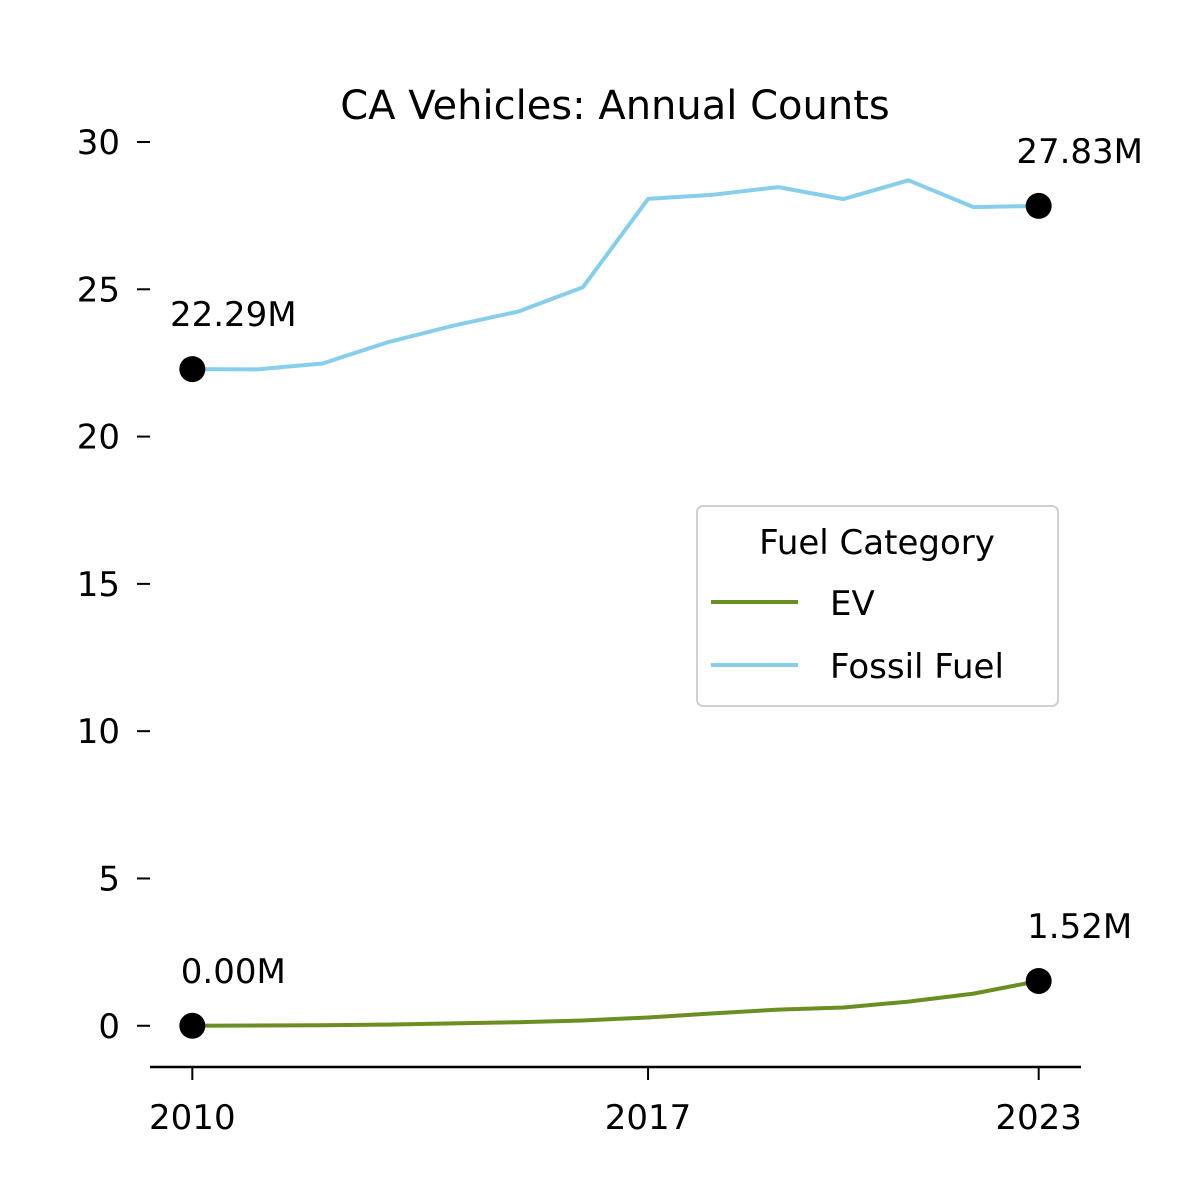 This screenshot has width=1200, height=1200. Describe the element at coordinates (917, 667) in the screenshot. I see `legend-label-fossil-fuel: Fossil Fuel` at that location.